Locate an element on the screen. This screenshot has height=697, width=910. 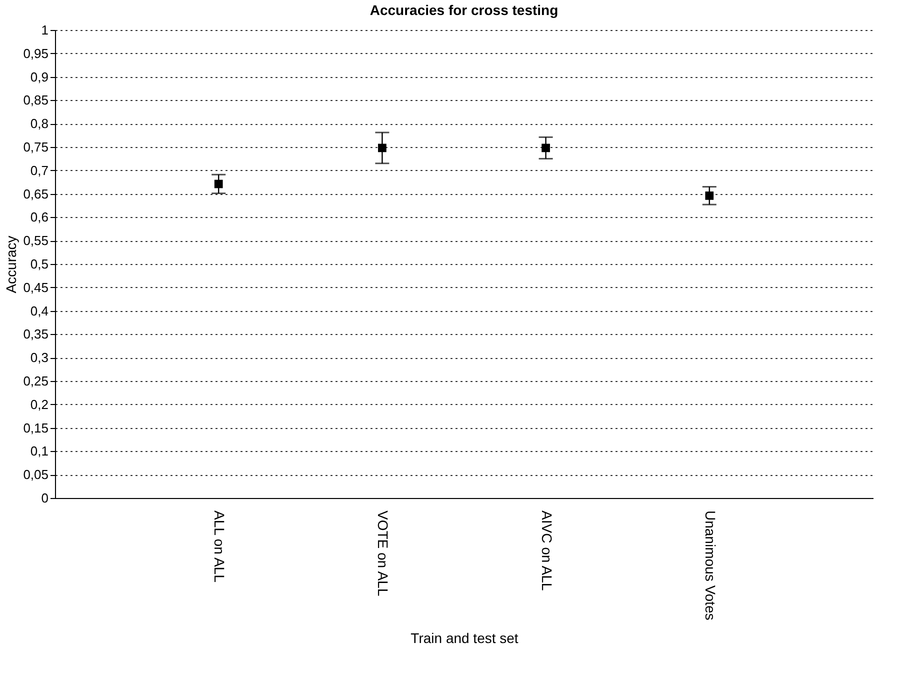
y-tick-label: 0,4 is located at coordinates (39, 310).